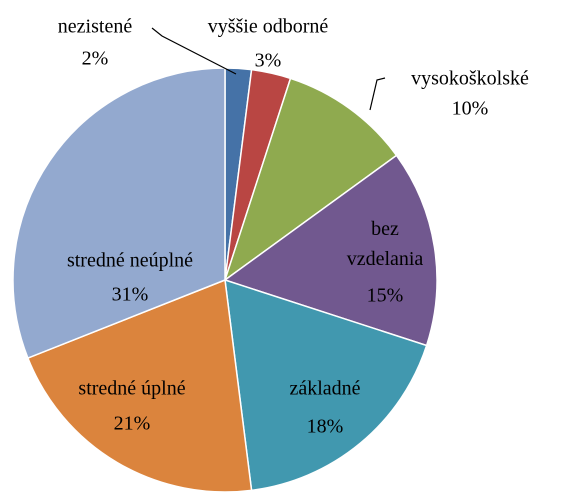 The image size is (563, 492). Describe the element at coordinates (130, 295) in the screenshot. I see `value-label: 31%` at that location.